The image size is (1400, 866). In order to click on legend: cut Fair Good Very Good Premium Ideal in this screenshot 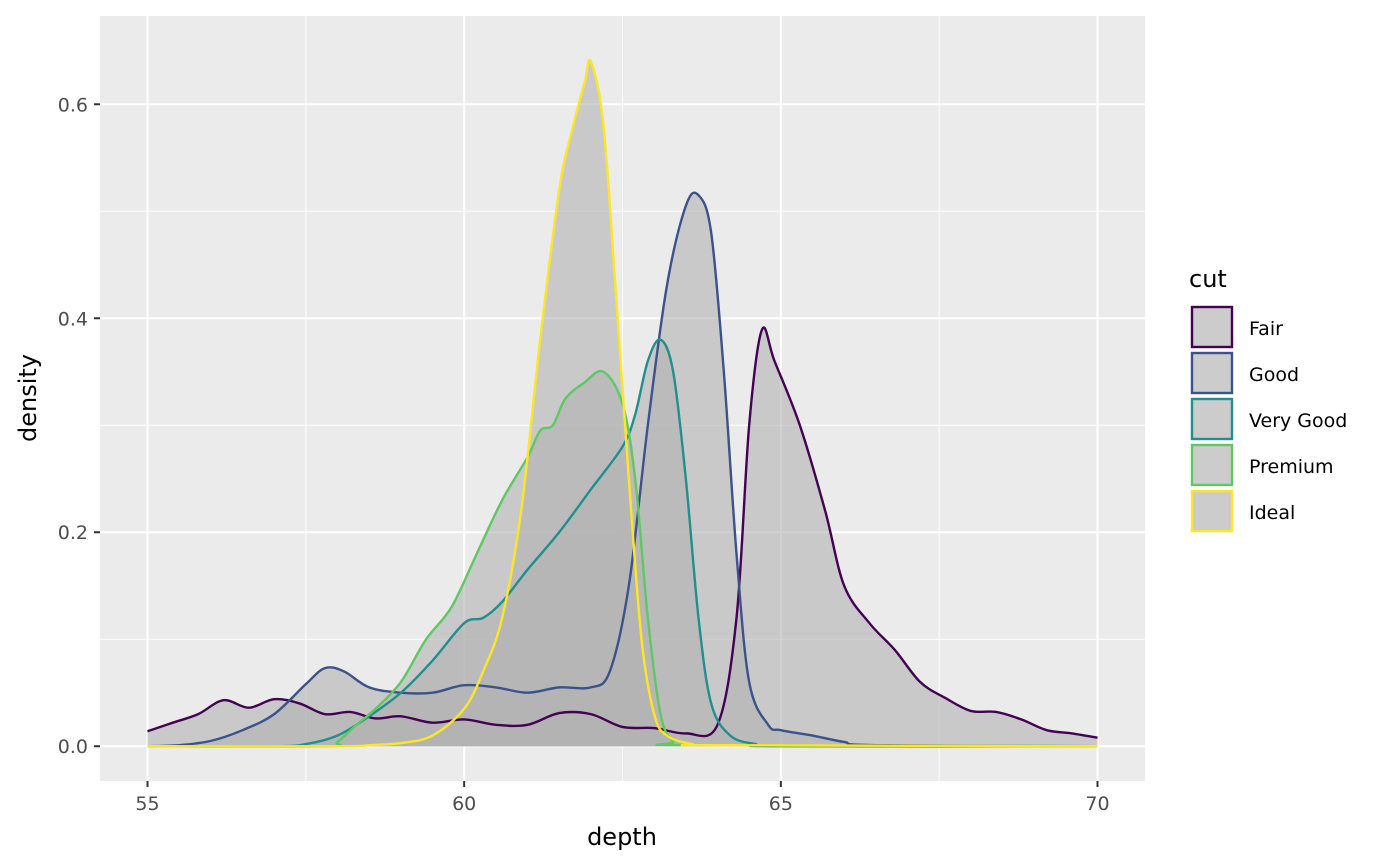, I will do `click(1268, 399)`.